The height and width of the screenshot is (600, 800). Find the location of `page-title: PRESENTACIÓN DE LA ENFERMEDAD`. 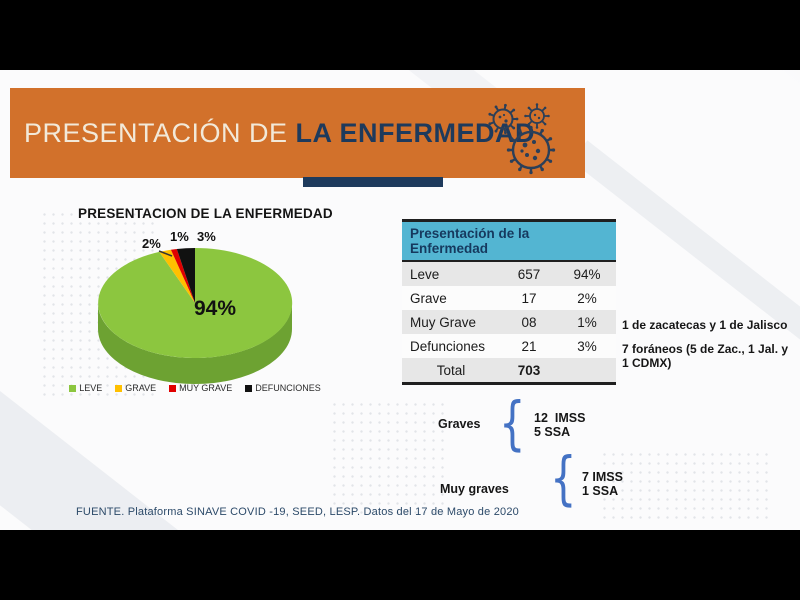

page-title: PRESENTACIÓN DE LA ENFERMEDAD is located at coordinates (279, 133).